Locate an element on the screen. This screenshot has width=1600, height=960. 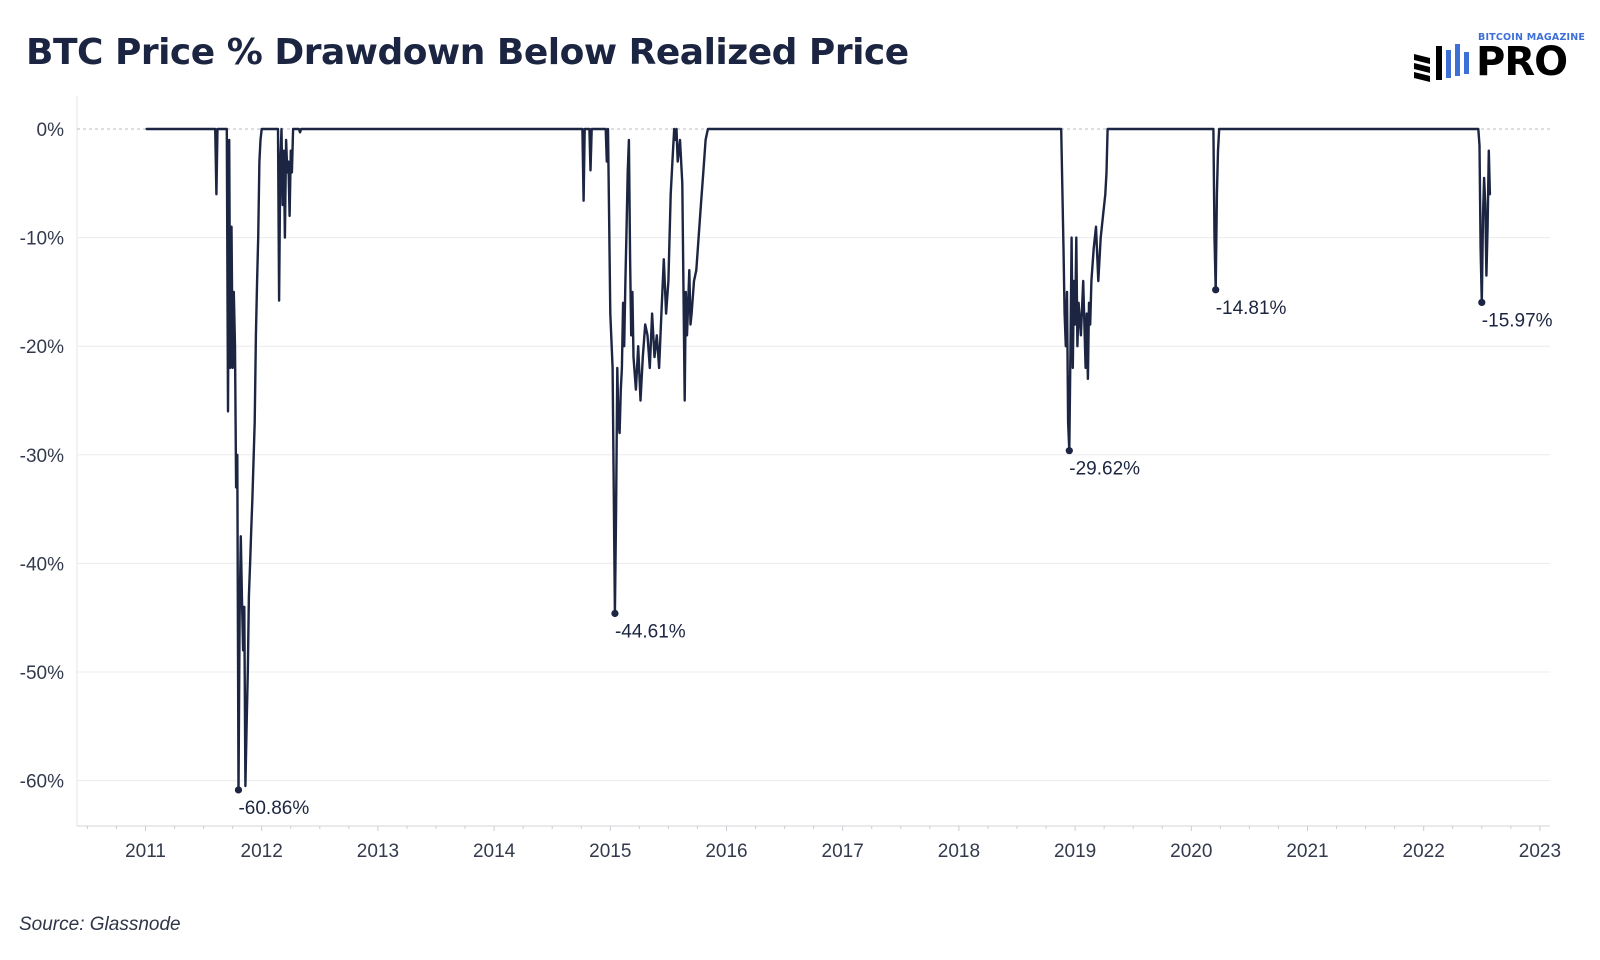
x-tick-label: 2022 is located at coordinates (1424, 851).